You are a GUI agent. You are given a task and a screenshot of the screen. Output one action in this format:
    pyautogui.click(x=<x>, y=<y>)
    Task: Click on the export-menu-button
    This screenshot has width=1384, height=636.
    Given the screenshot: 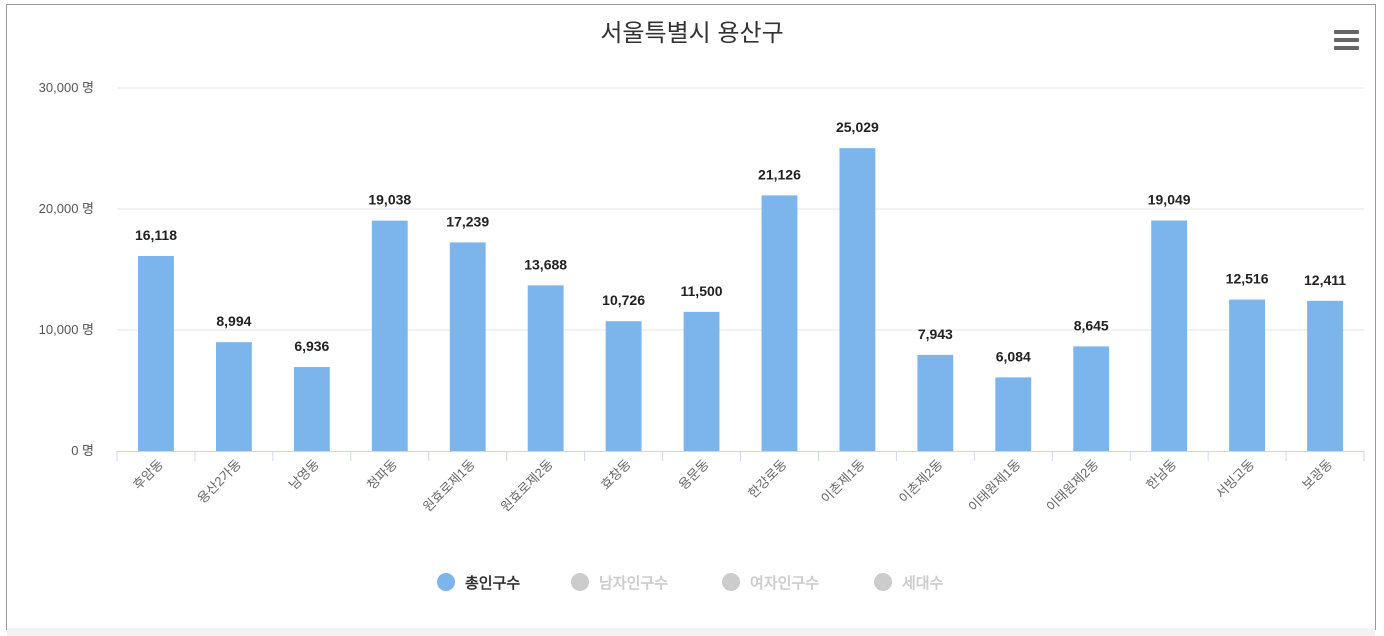 What is the action you would take?
    pyautogui.click(x=1346, y=39)
    